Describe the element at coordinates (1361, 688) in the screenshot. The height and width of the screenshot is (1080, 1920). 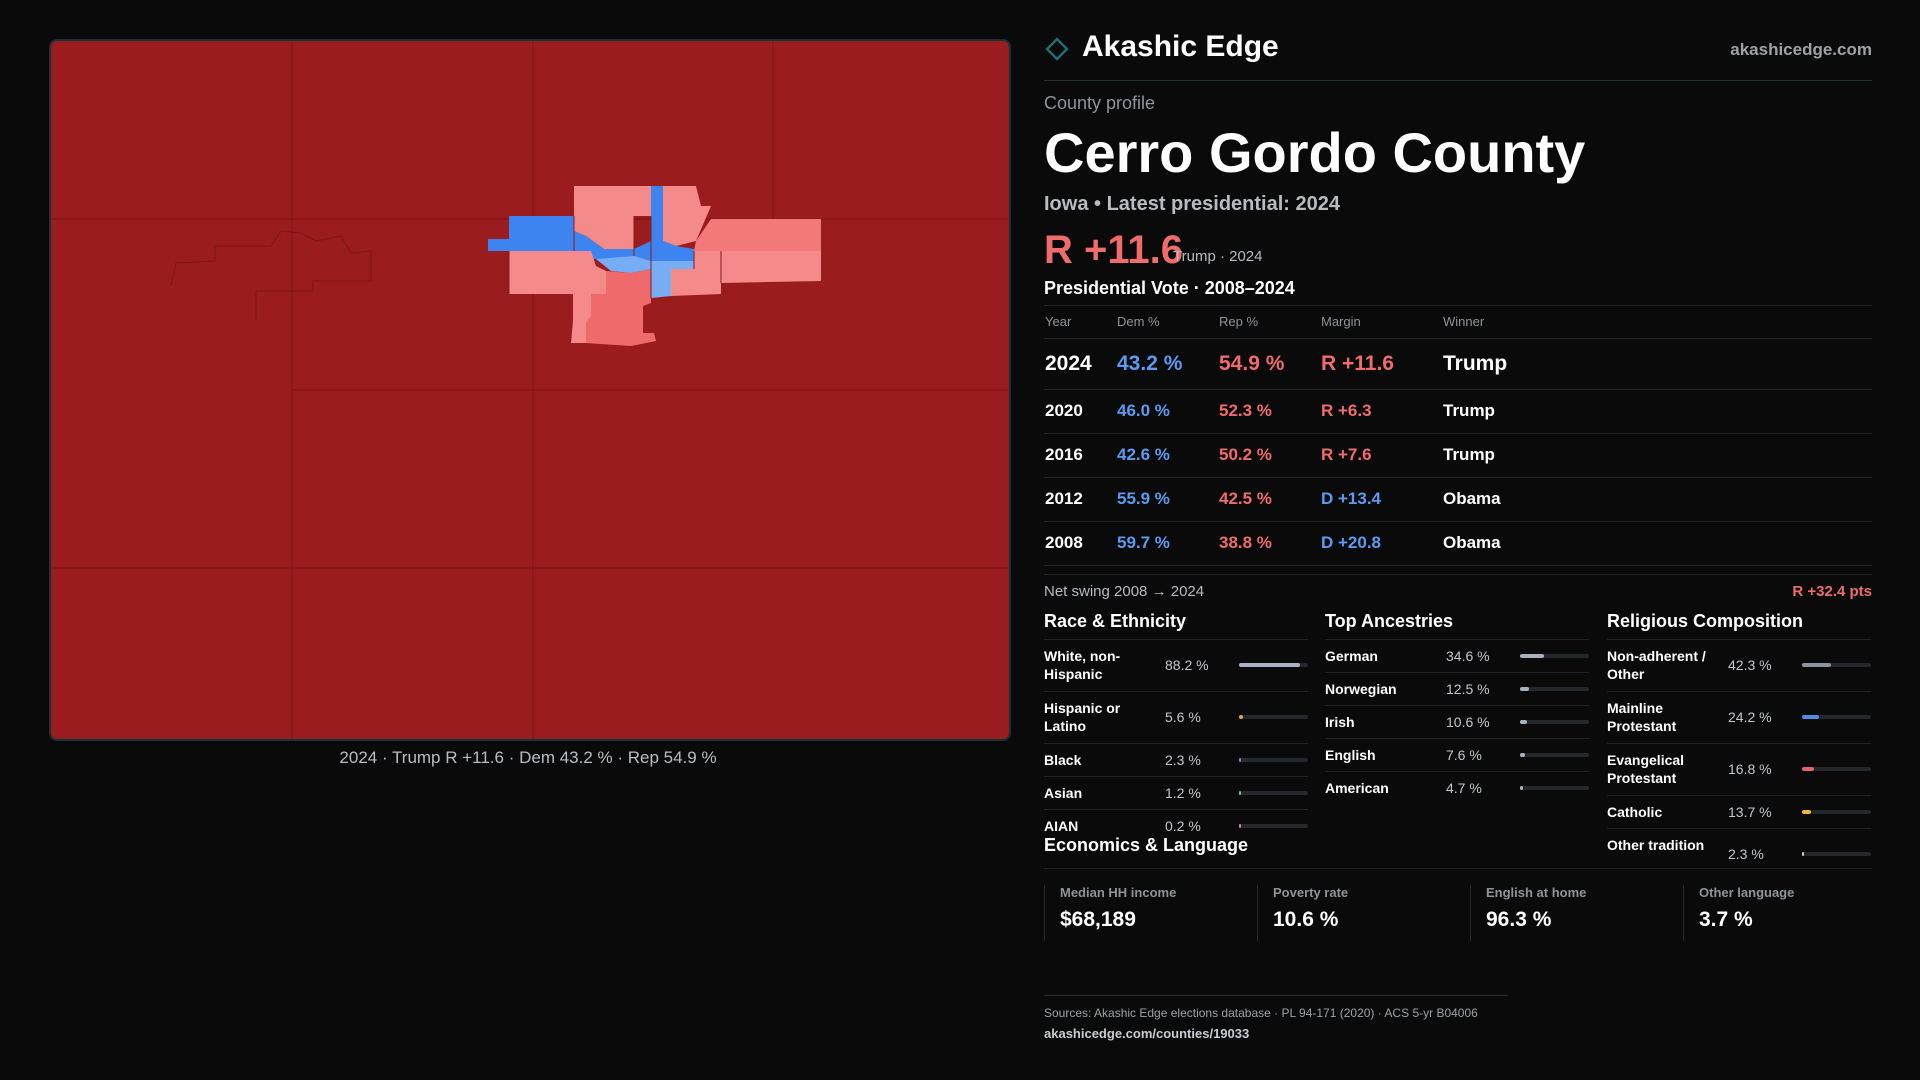
I see `ancestry-label: Norwegian` at that location.